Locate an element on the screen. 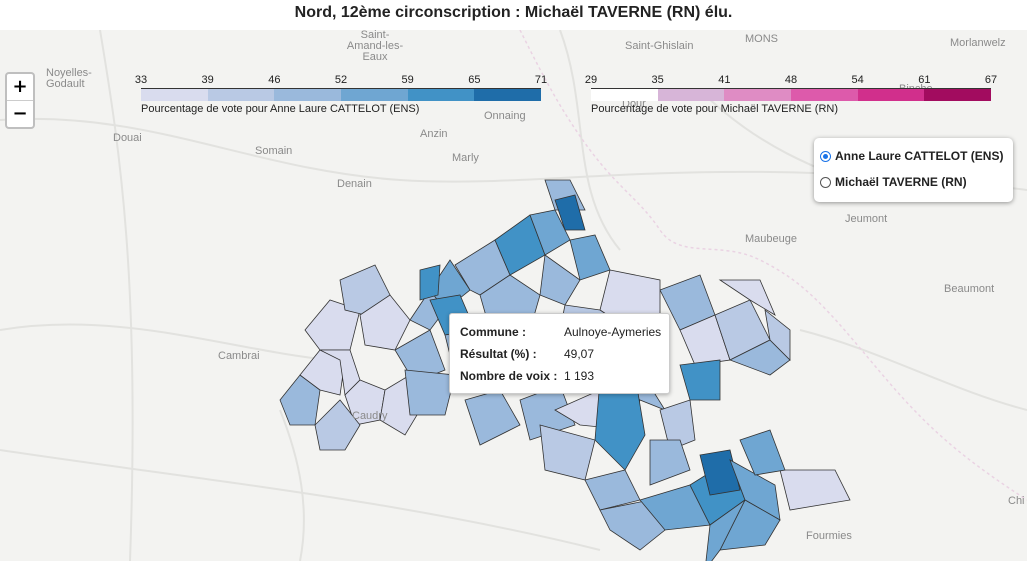  legend-ens-ticks: 33 39 46 52 59 65 71 is located at coordinates (341, 81).